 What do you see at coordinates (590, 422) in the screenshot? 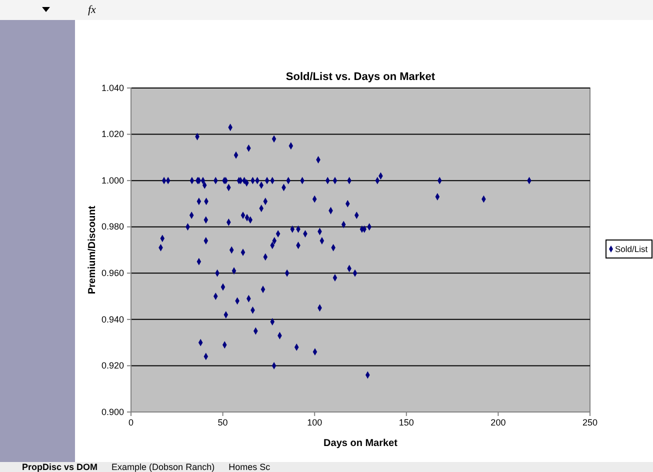
I see `x-tick-label: 250` at bounding box center [590, 422].